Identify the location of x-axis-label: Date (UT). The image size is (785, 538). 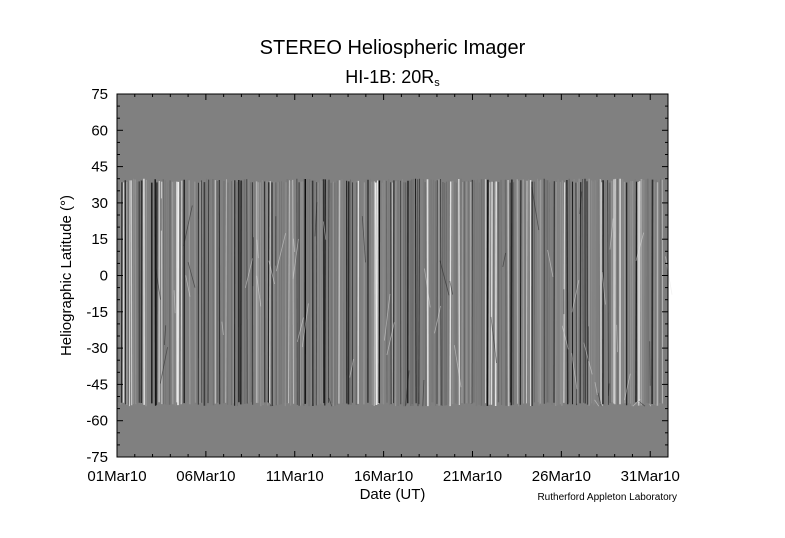
(393, 494).